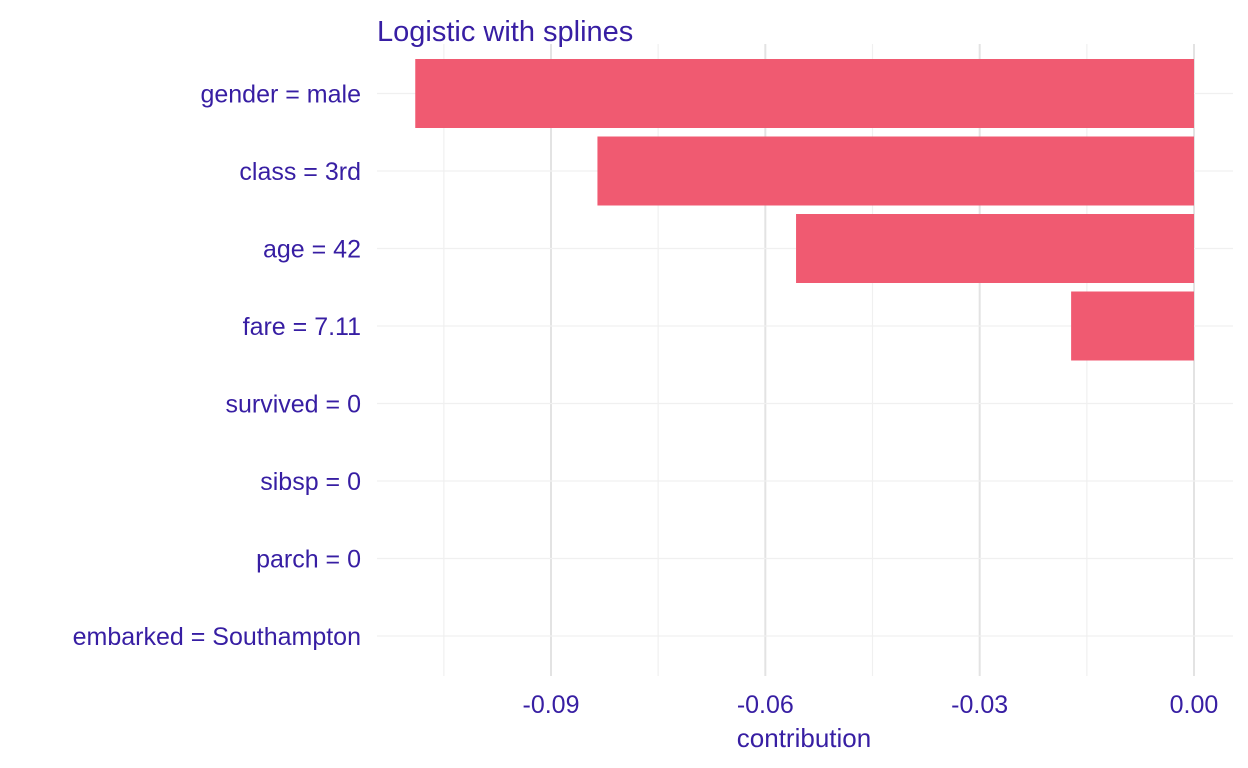 Image resolution: width=1248 pixels, height=768 pixels. What do you see at coordinates (280, 95) in the screenshot?
I see `category-label: gender = male` at bounding box center [280, 95].